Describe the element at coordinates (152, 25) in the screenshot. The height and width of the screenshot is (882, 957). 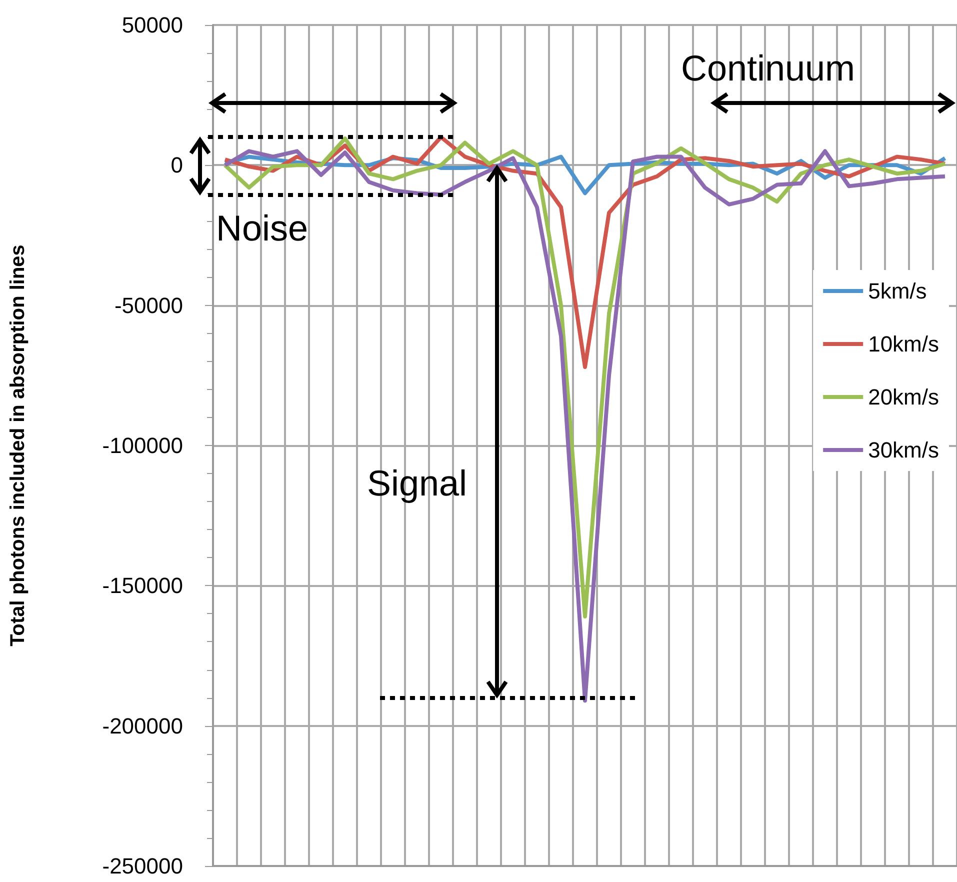
I see `y-tick-label: 50000` at that location.